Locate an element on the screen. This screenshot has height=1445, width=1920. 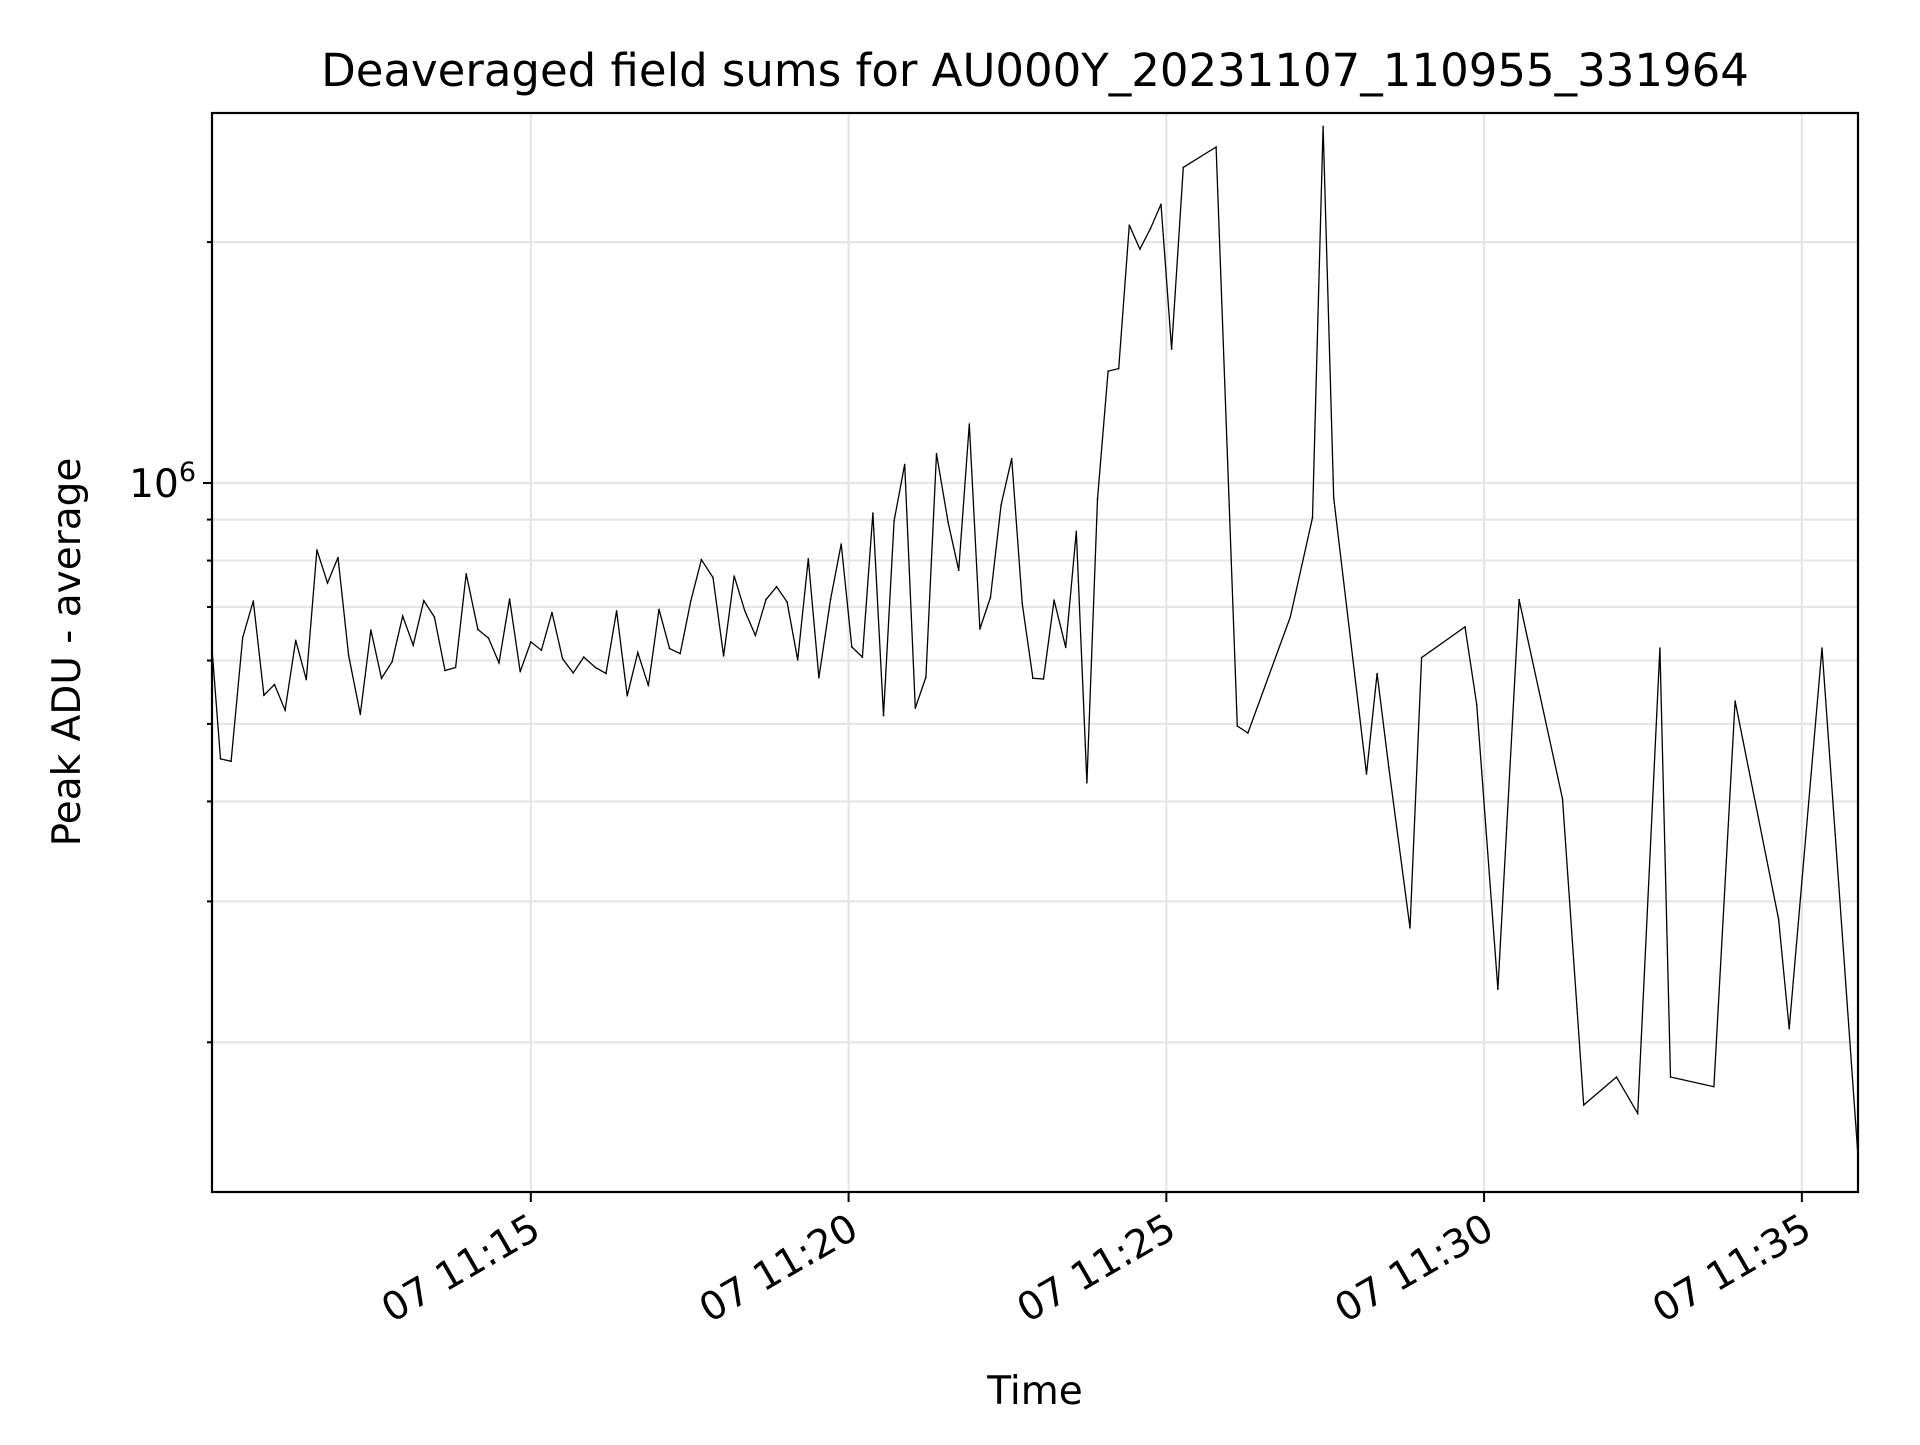
y-tick-label: 106 is located at coordinates (162, 482).